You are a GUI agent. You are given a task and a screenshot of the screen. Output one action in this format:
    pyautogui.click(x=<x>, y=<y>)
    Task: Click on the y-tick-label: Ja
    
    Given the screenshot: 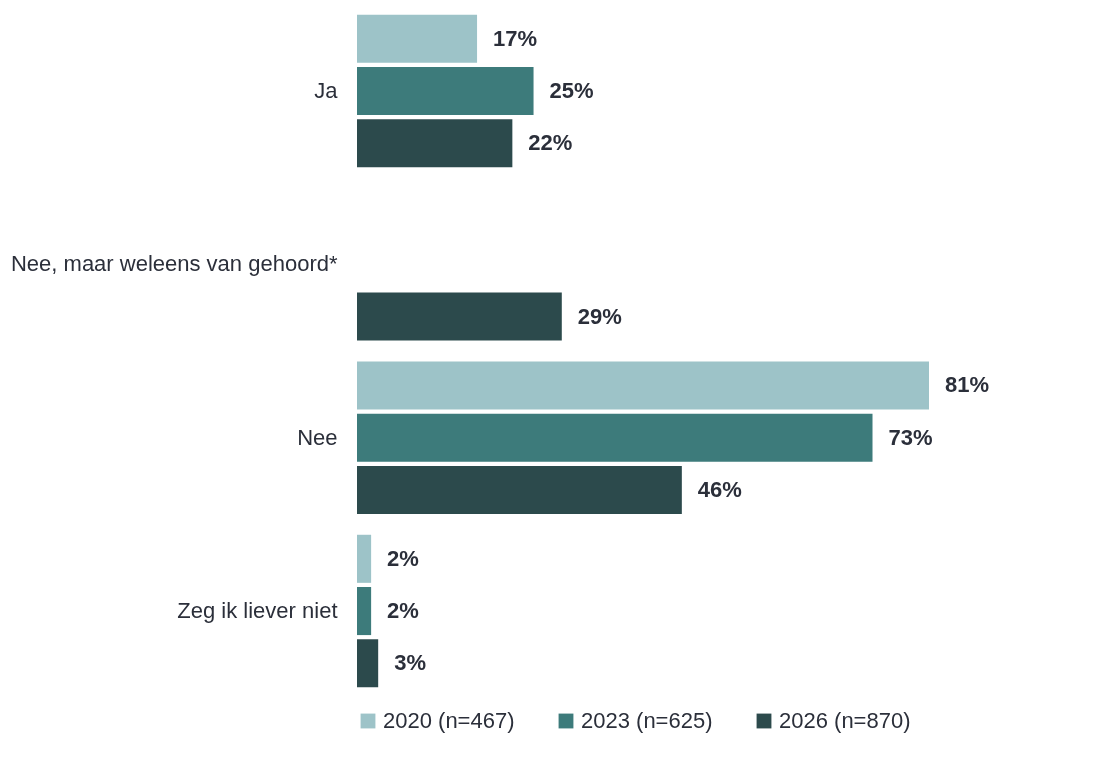 What is the action you would take?
    pyautogui.click(x=326, y=90)
    